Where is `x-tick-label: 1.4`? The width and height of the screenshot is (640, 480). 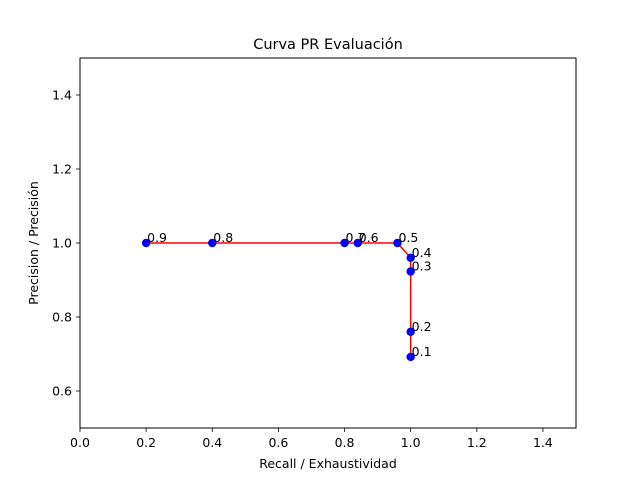 x-tick-label: 1.4 is located at coordinates (543, 442).